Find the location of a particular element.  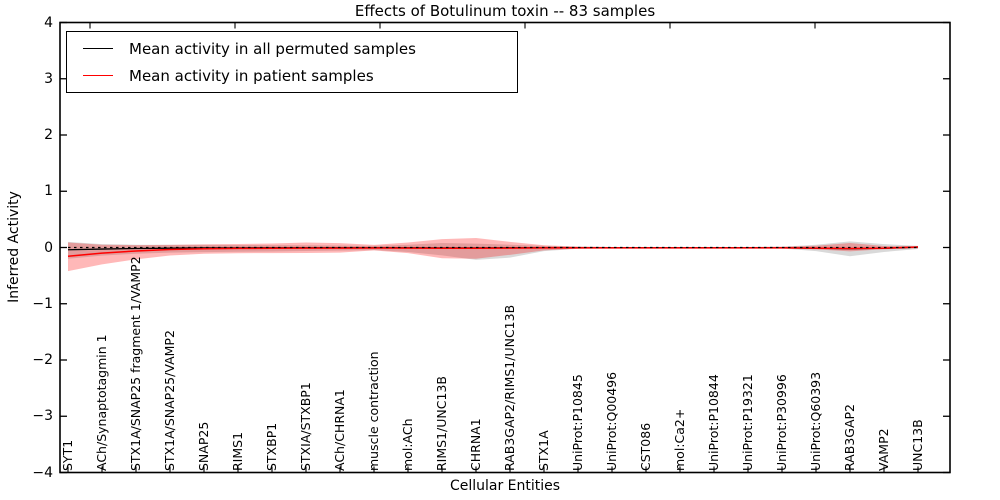

x-tick-label: SNAP25 is located at coordinates (203, 446).